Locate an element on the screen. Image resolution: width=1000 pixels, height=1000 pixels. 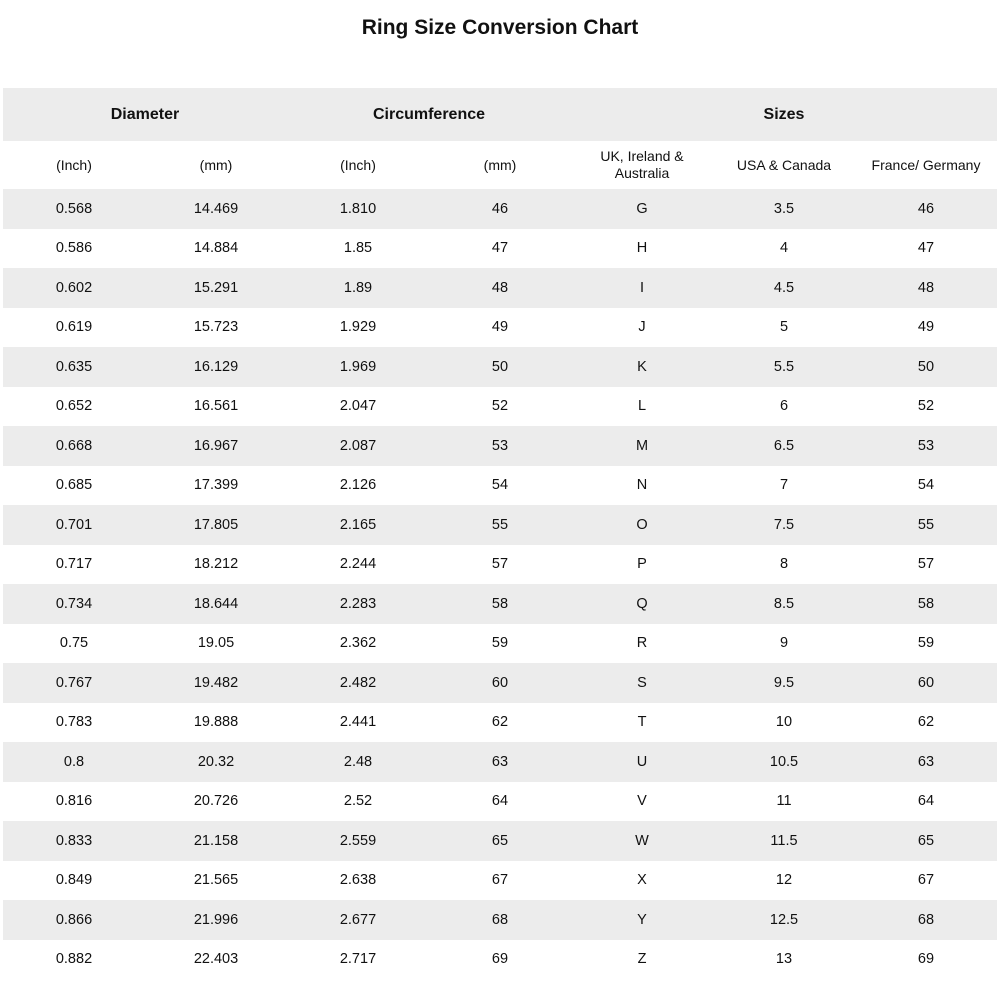
table-cell: 0.568 is located at coordinates (74, 208).